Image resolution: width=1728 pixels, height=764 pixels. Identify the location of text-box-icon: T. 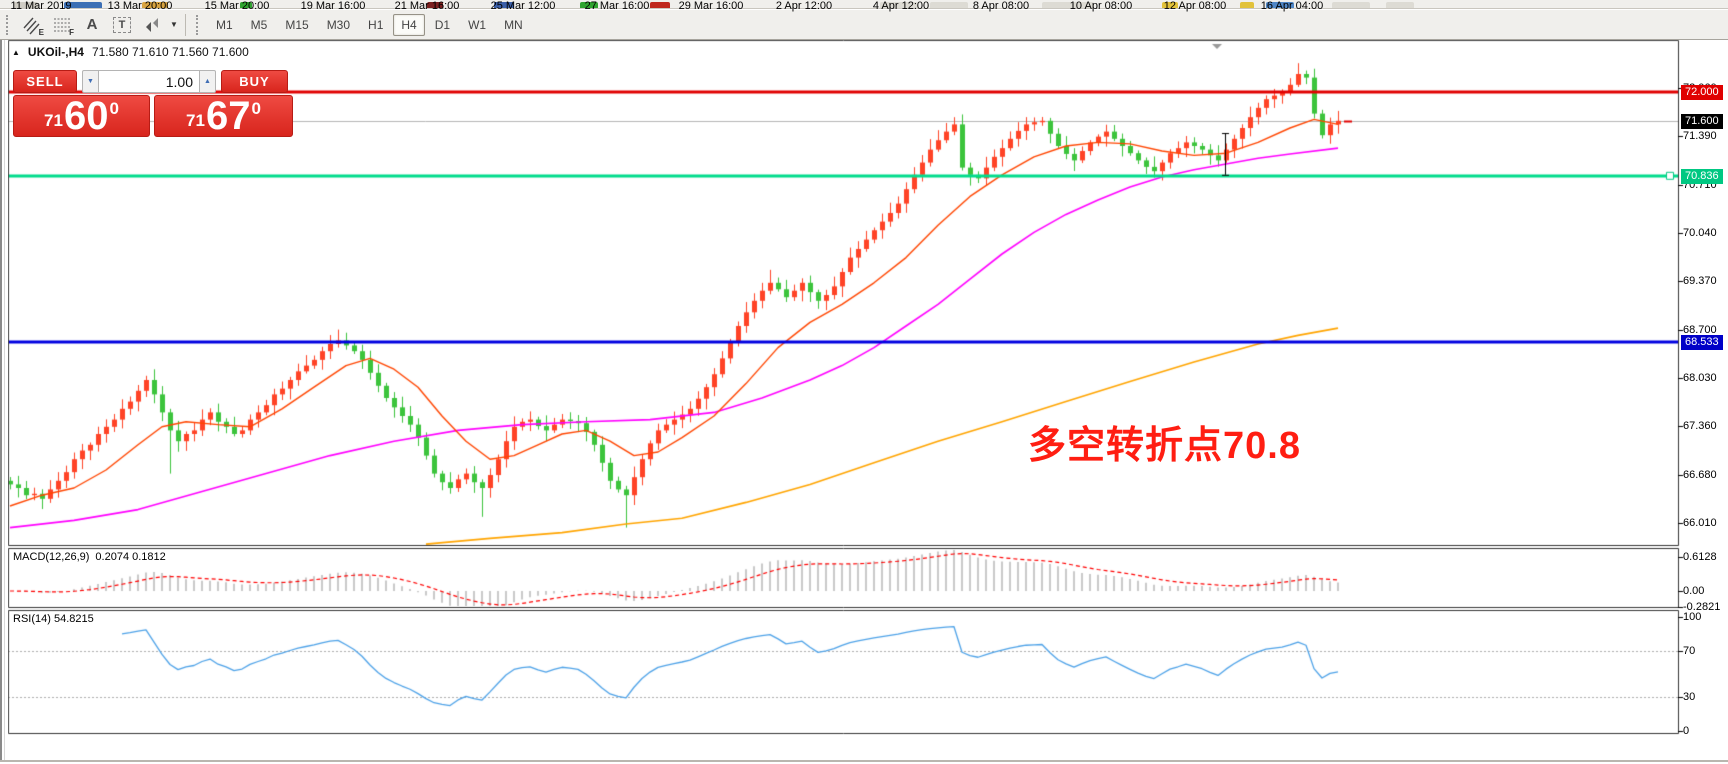
(122, 24).